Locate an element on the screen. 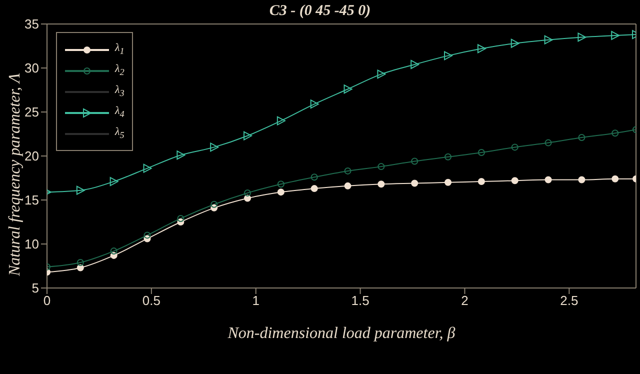  x-tick-label: 0 is located at coordinates (47, 300).